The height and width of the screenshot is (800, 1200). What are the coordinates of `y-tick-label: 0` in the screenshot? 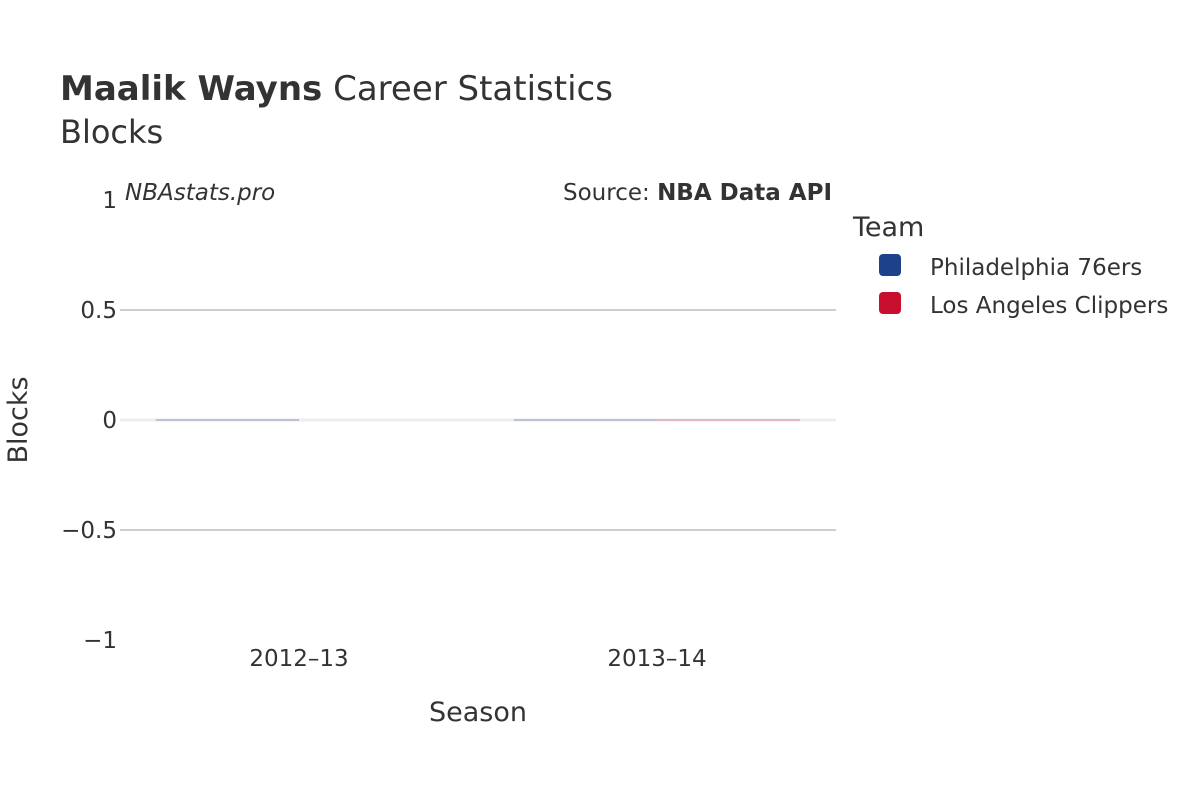 It's located at (109, 421).